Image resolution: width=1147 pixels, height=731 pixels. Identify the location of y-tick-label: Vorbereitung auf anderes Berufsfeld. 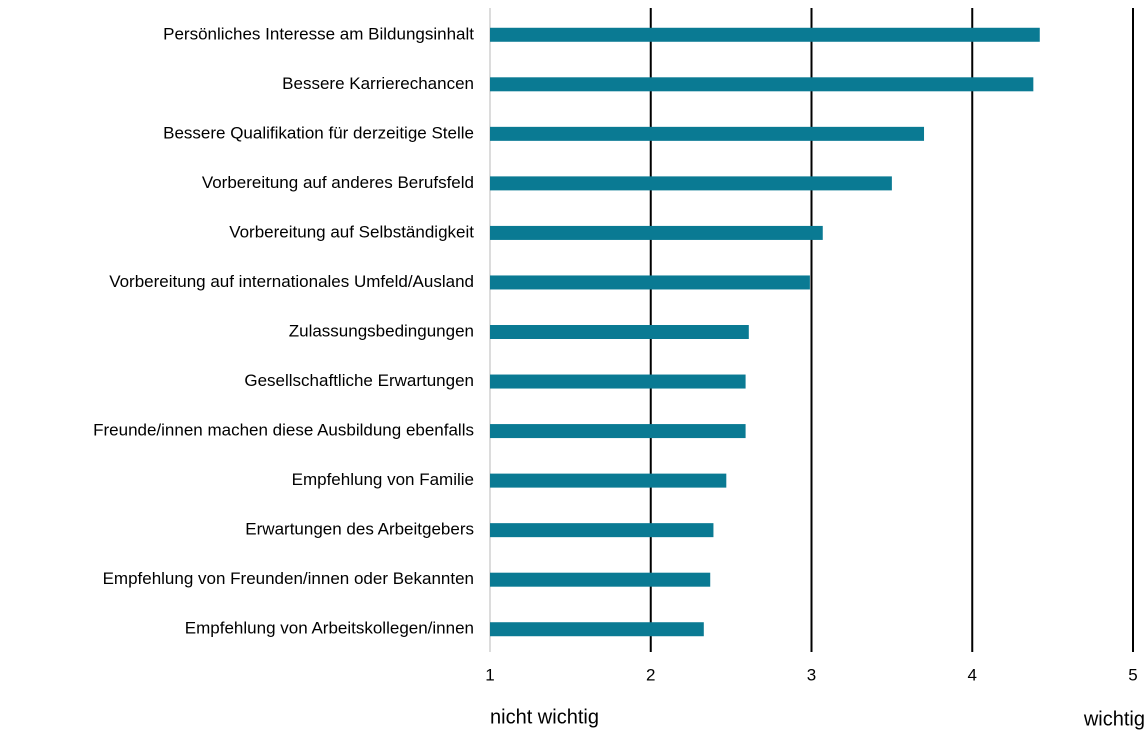
(338, 182).